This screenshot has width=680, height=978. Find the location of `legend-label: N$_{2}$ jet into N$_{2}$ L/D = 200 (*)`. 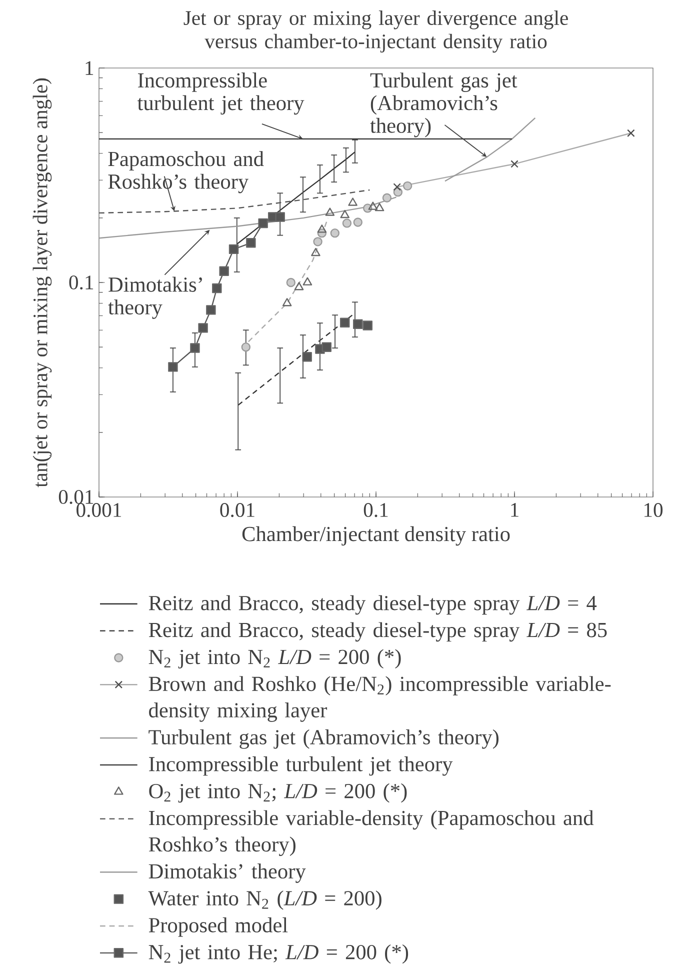

legend-label: N$_{2}$ jet into N$_{2}$ L/D = 200 (*) is located at coordinates (274, 658).